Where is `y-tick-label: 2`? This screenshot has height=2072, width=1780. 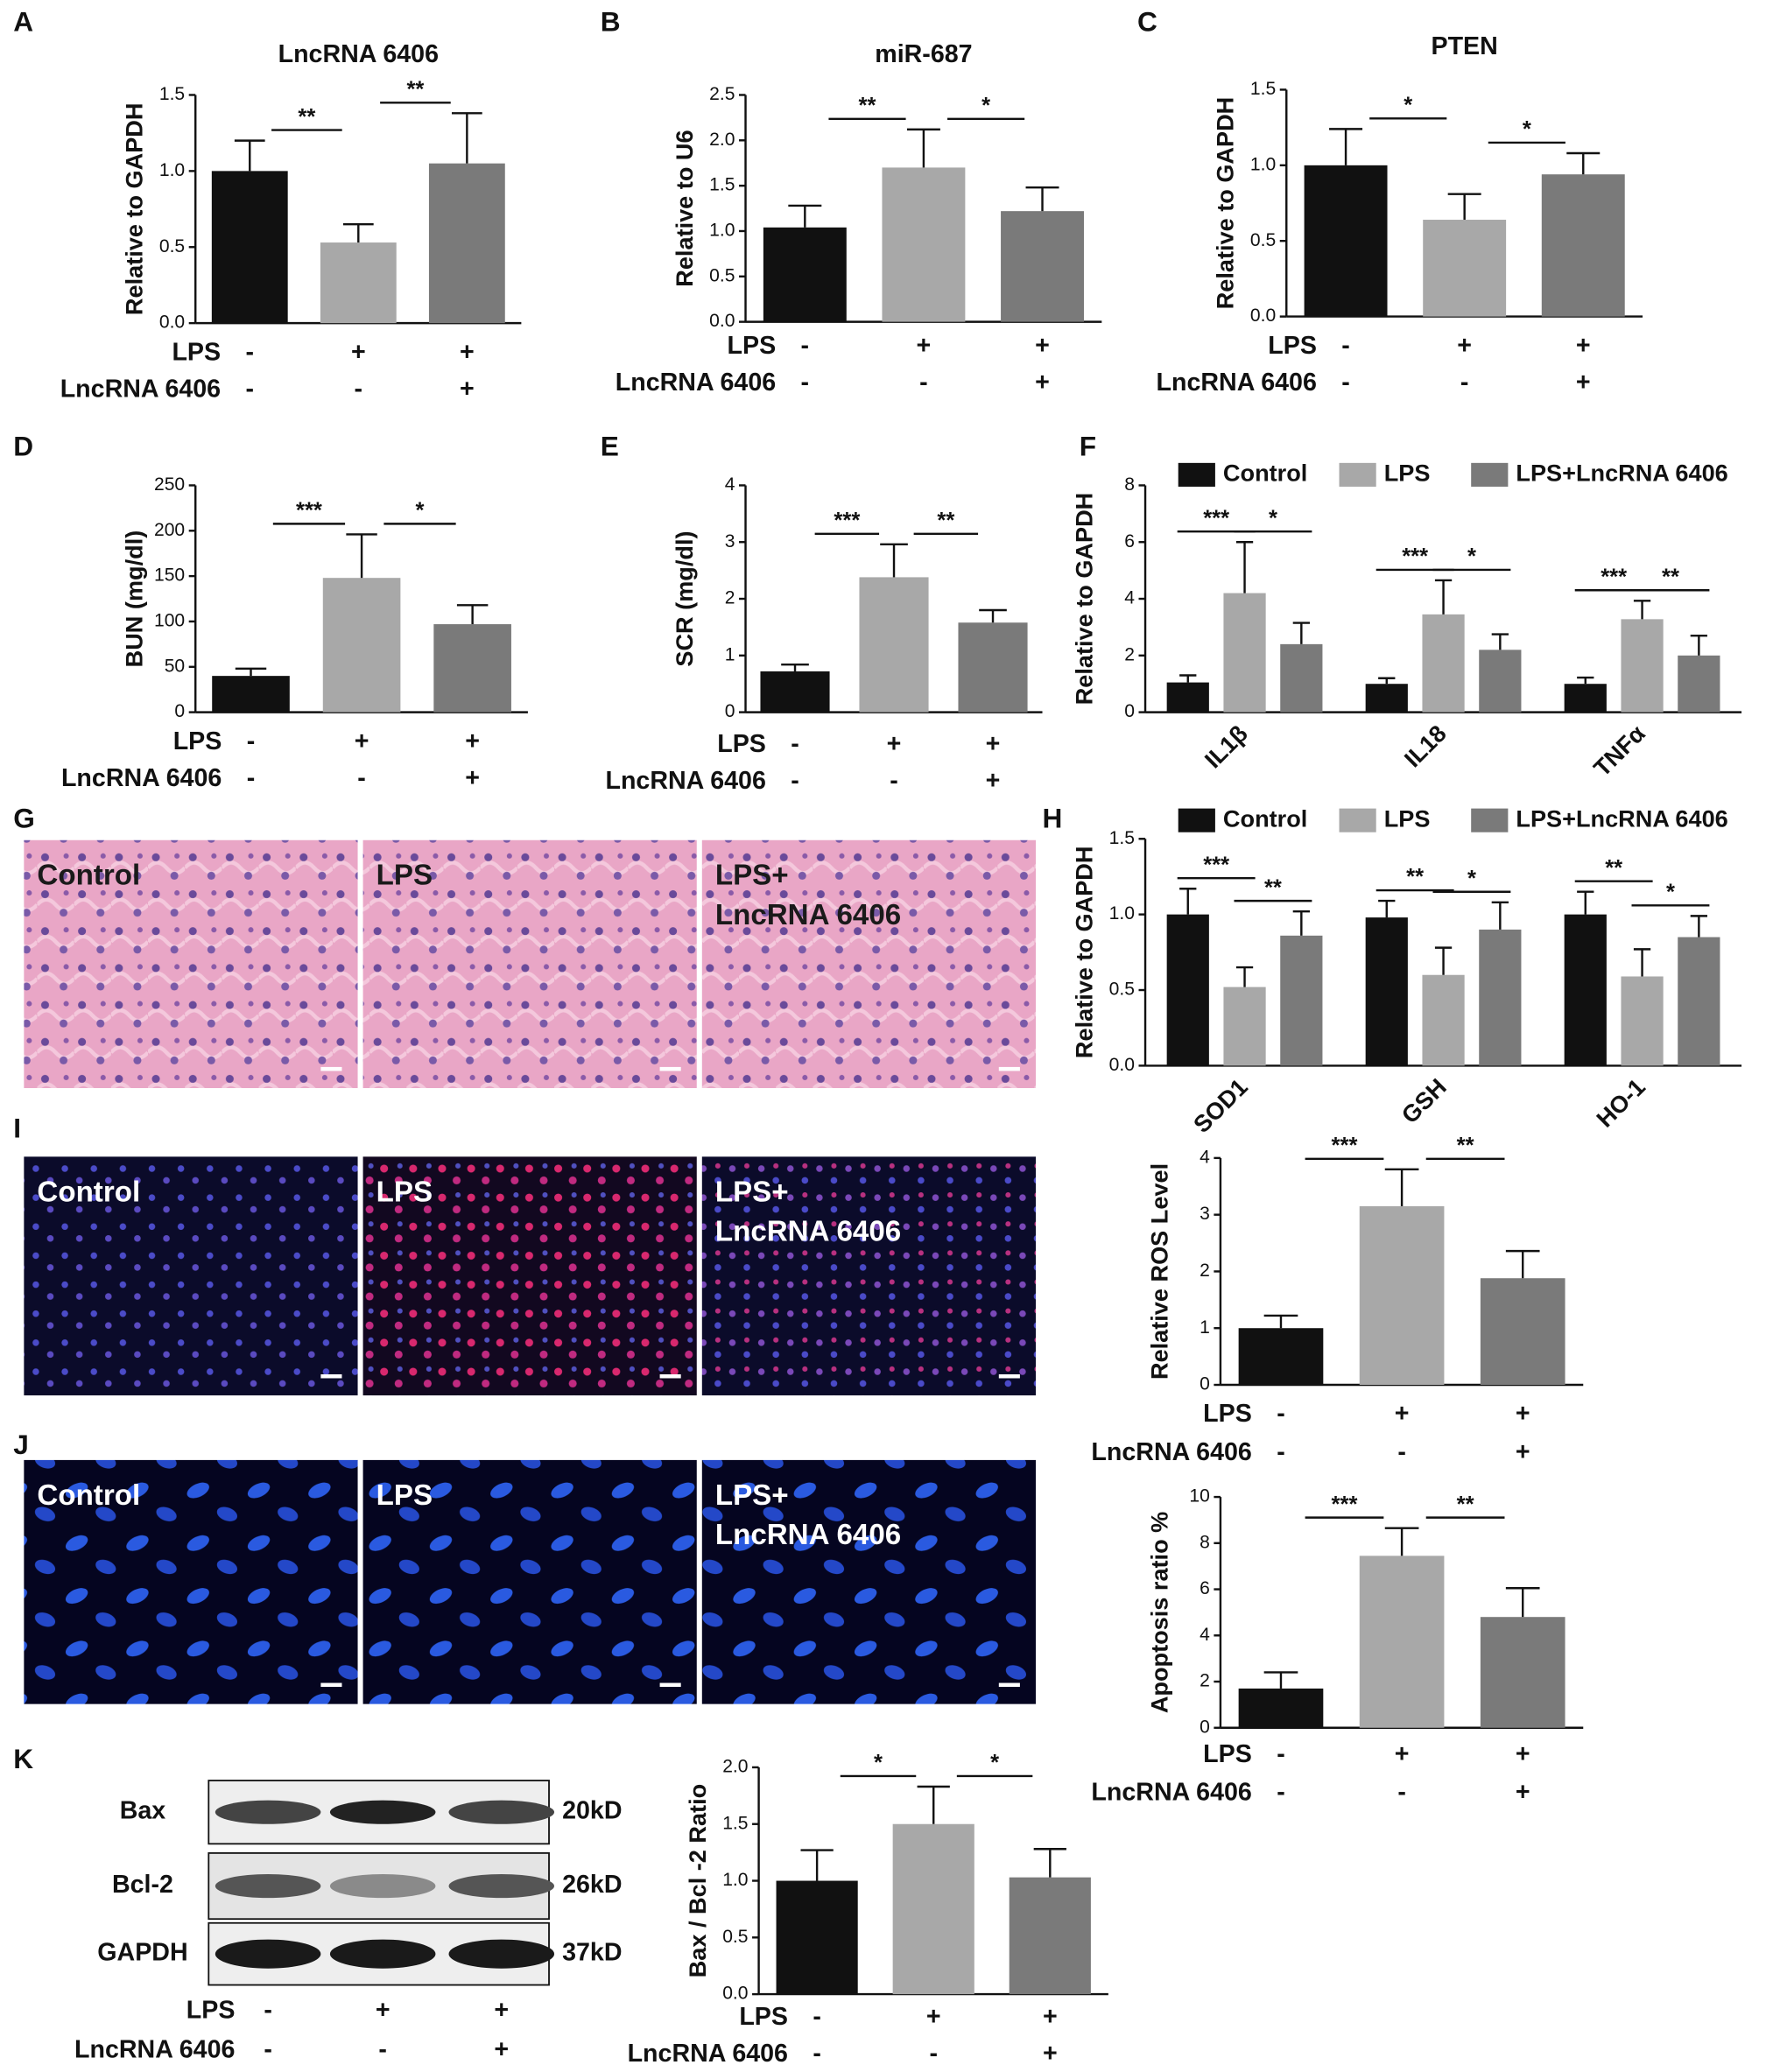 y-tick-label: 2 is located at coordinates (730, 598).